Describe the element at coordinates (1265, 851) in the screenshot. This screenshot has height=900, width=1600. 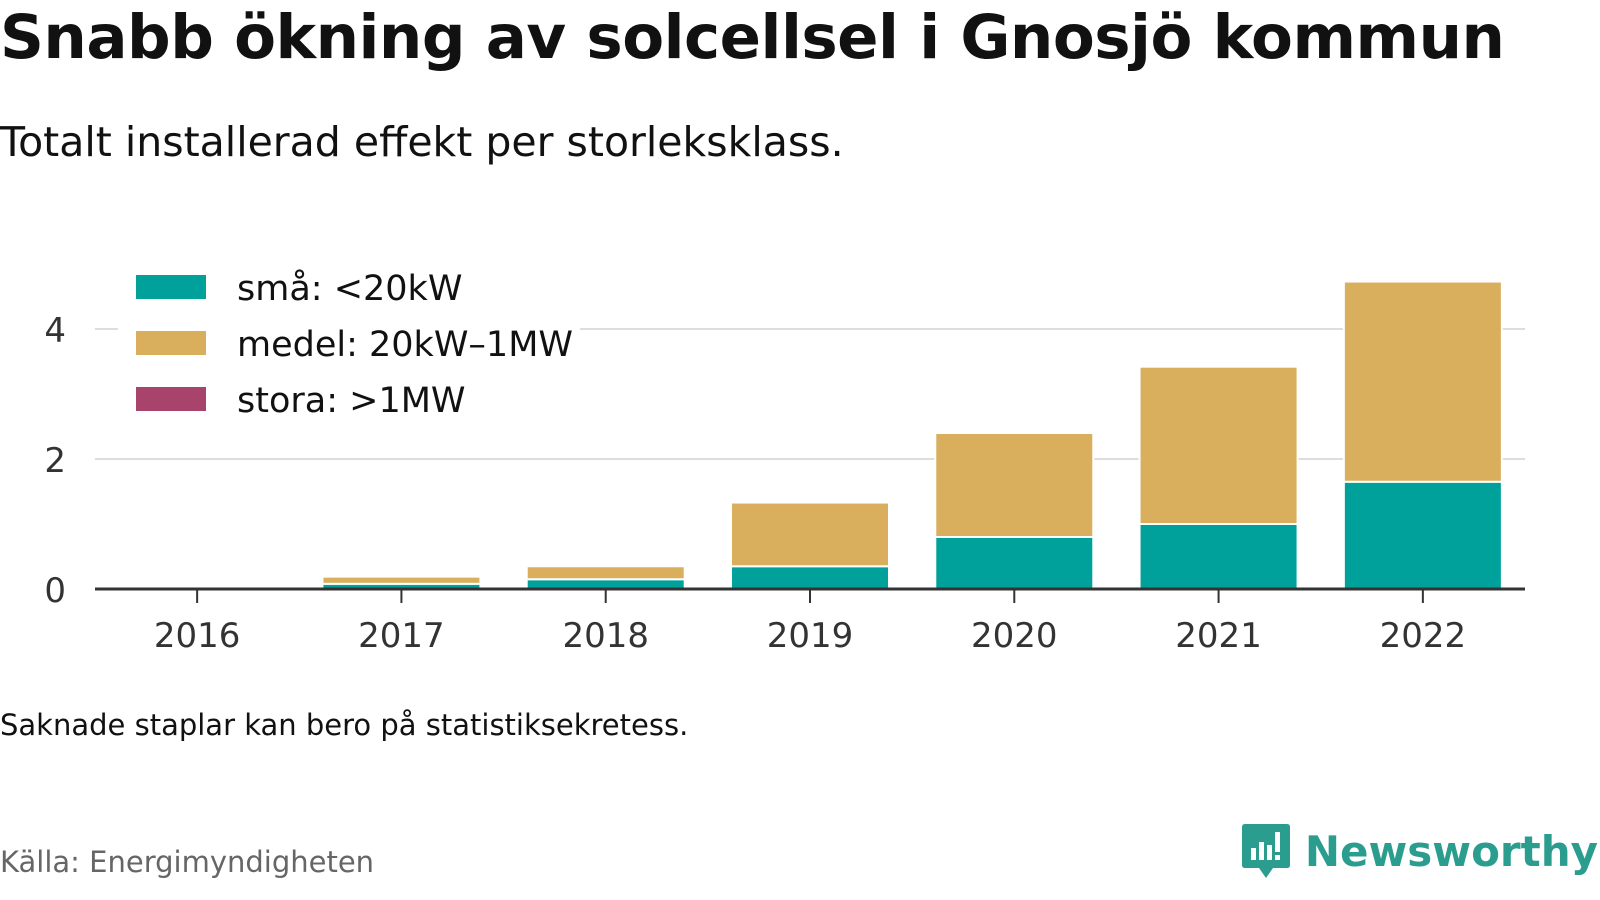
I see `newsworthy-logo-icon` at that location.